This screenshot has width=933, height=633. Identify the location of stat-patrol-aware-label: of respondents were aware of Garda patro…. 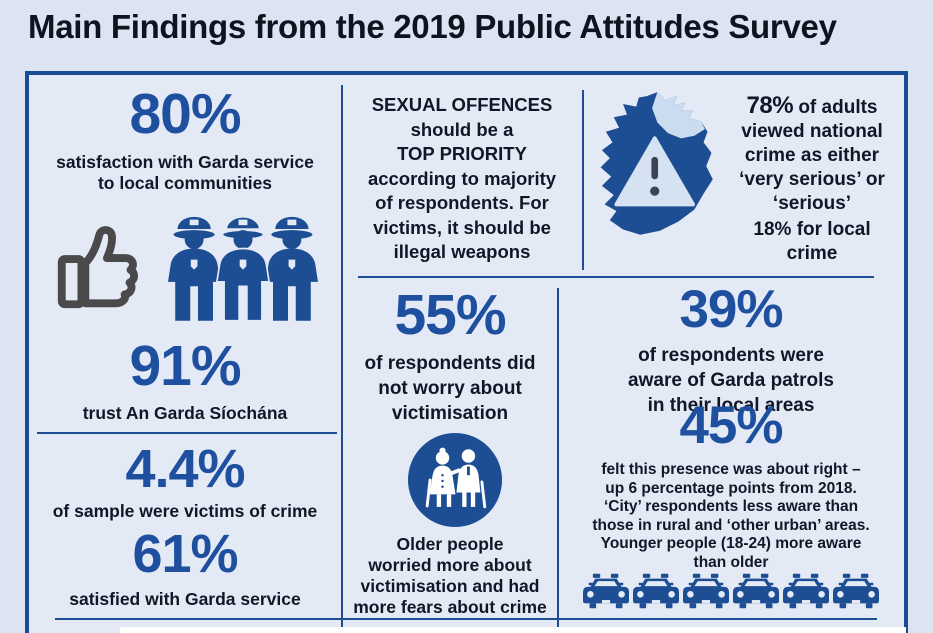
(731, 380).